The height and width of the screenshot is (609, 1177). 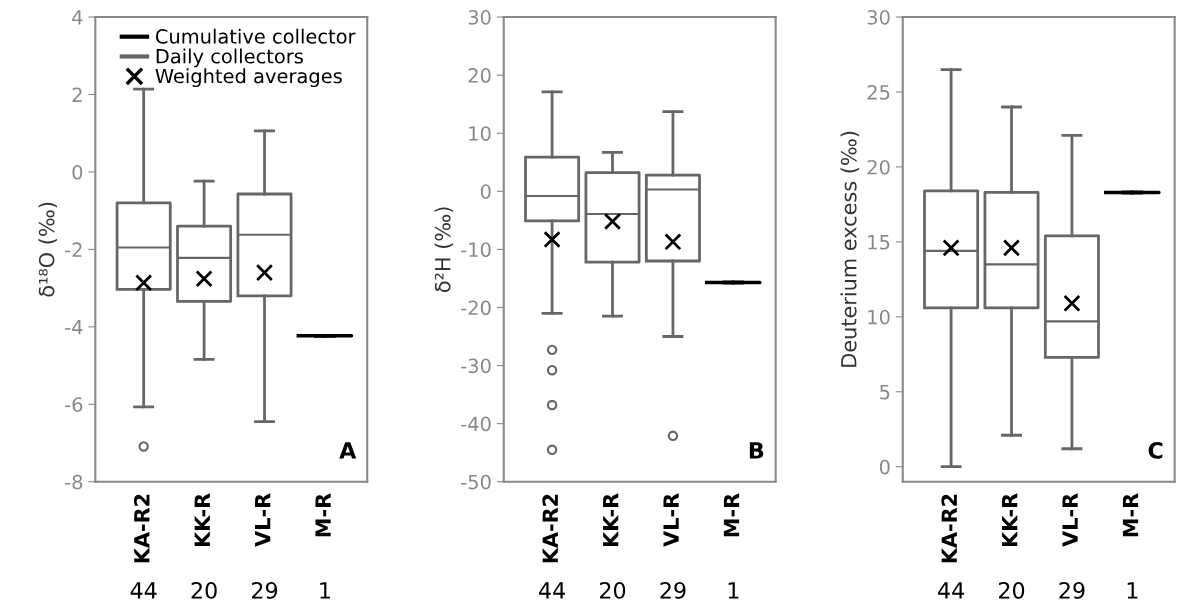 I want to click on legend-label: Weighted averages, so click(x=248, y=78).